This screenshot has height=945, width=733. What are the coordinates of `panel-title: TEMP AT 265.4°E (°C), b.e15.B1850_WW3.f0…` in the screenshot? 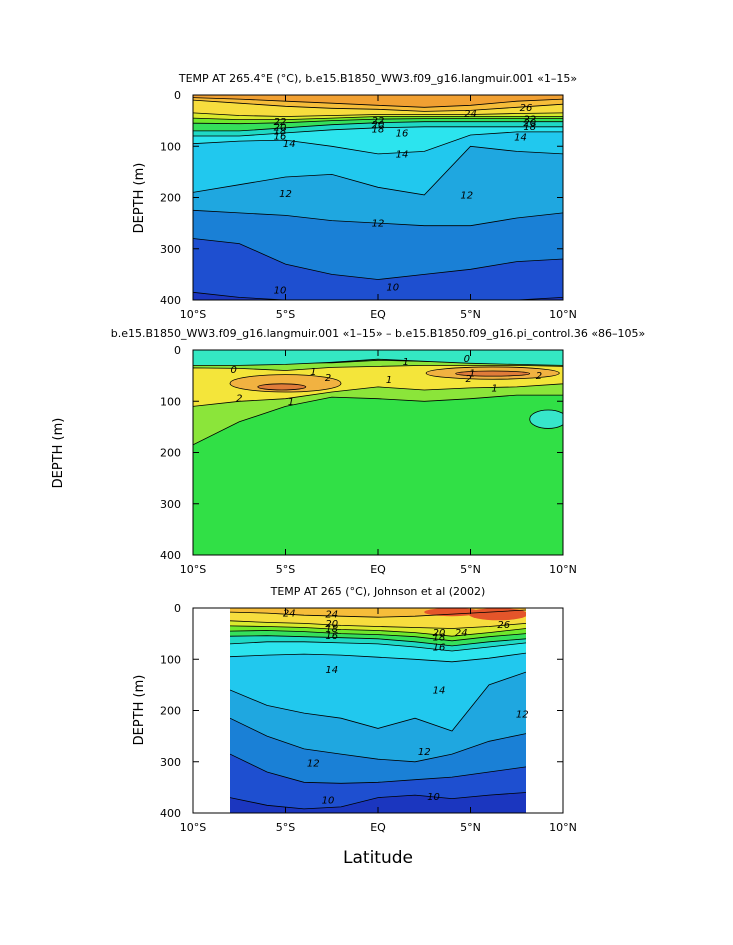 It's located at (377, 78).